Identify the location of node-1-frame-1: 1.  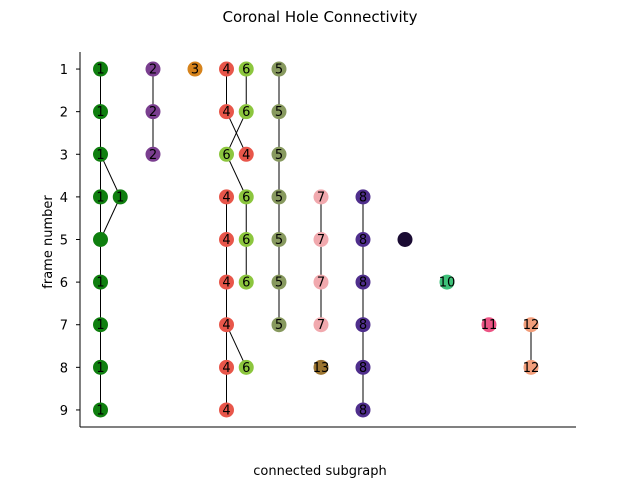
(100, 69).